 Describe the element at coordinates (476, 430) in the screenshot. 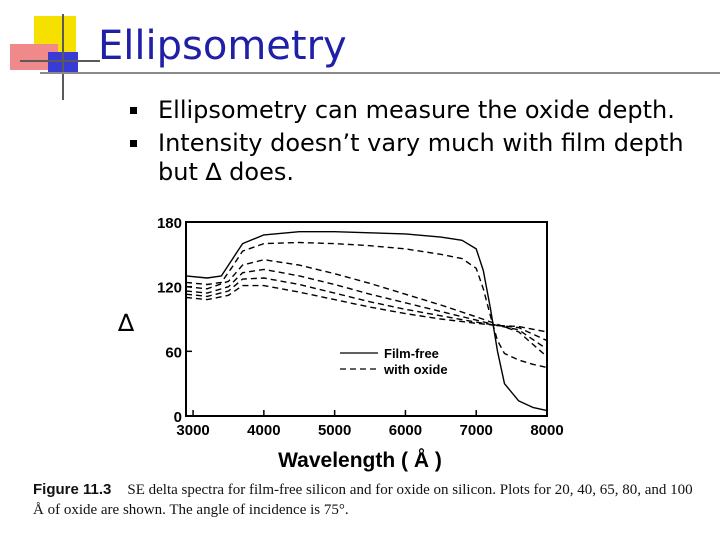

I see `x-tick-label: 7000` at that location.